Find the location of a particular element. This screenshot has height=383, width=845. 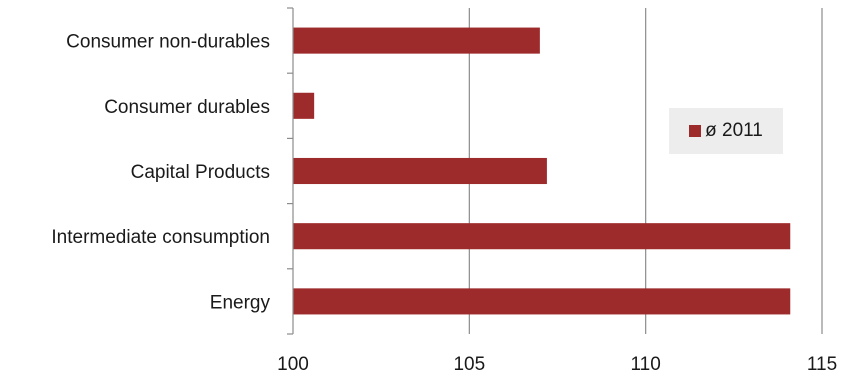

axes is located at coordinates (290, 171).